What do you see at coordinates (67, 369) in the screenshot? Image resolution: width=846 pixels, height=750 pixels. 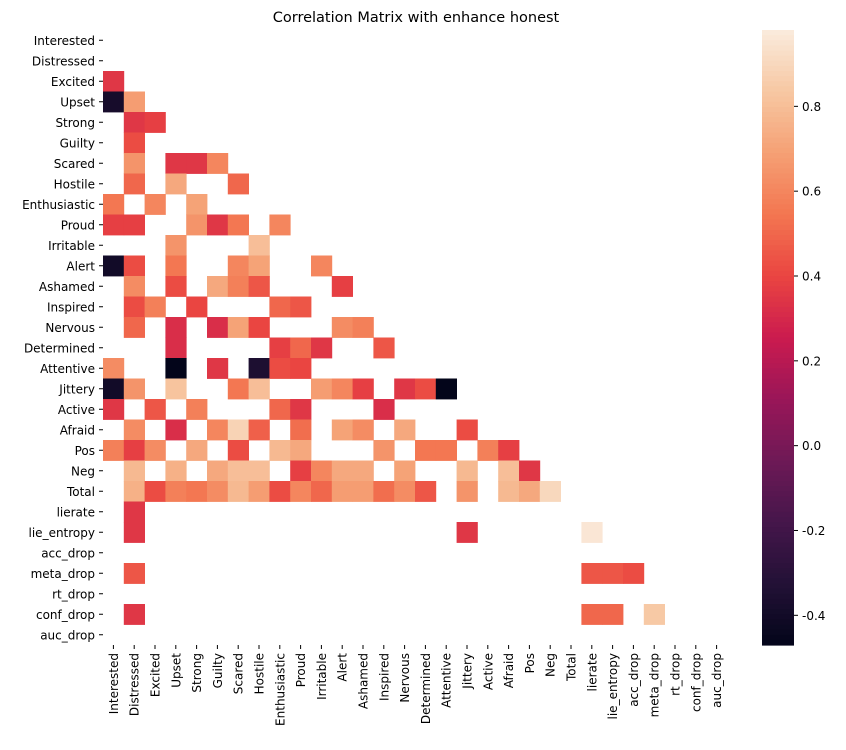 I see `y-tick-label: Attentive` at bounding box center [67, 369].